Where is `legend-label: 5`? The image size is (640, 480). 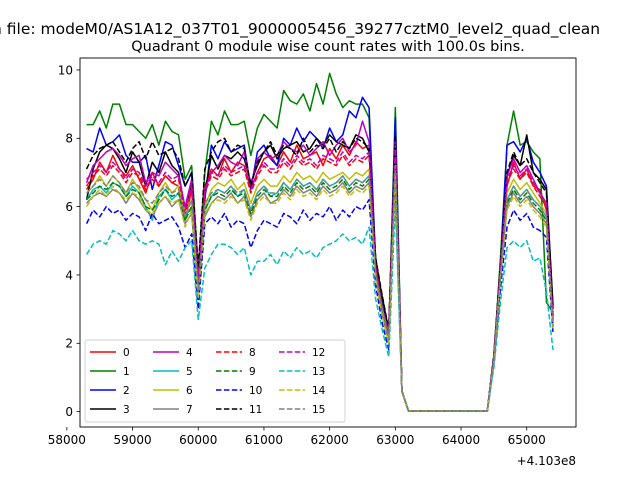 legend-label: 5 is located at coordinates (189, 372).